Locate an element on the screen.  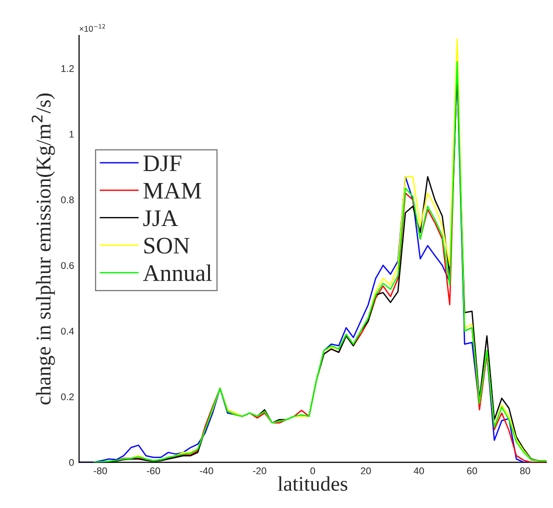
text: ×10$^{−12}$ is located at coordinates (93, 28).